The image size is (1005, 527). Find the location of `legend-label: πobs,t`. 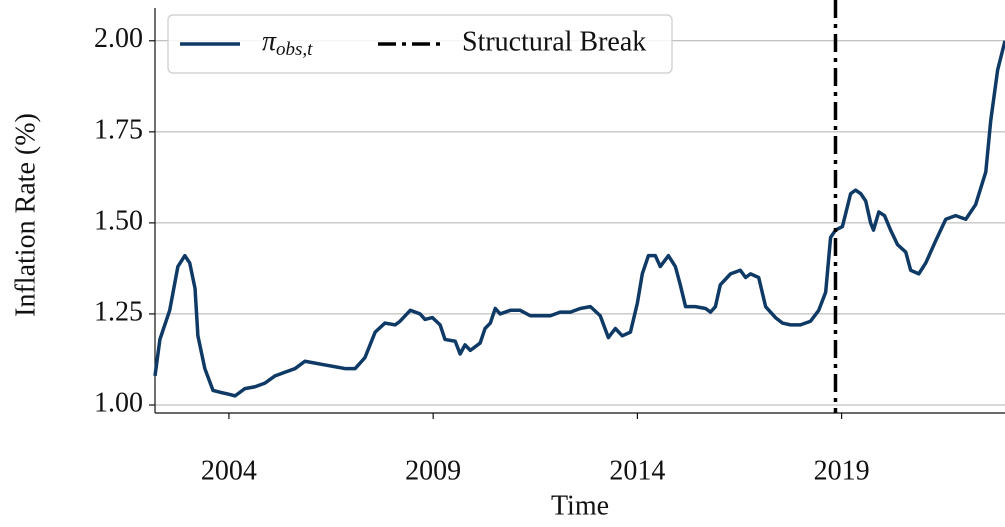

legend-label: πobs,t is located at coordinates (287, 43).